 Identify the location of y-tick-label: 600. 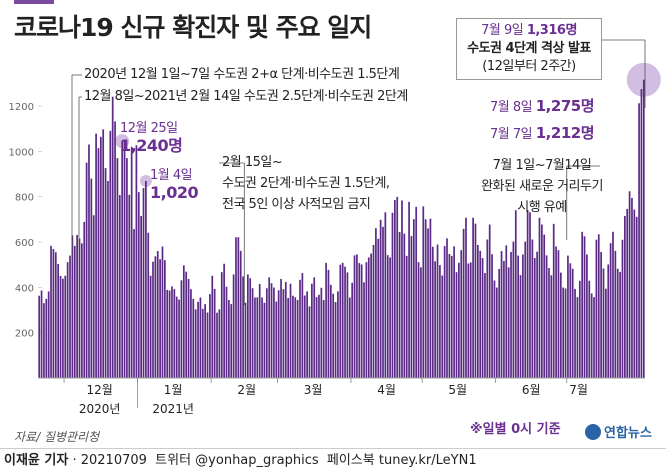
(24, 243).